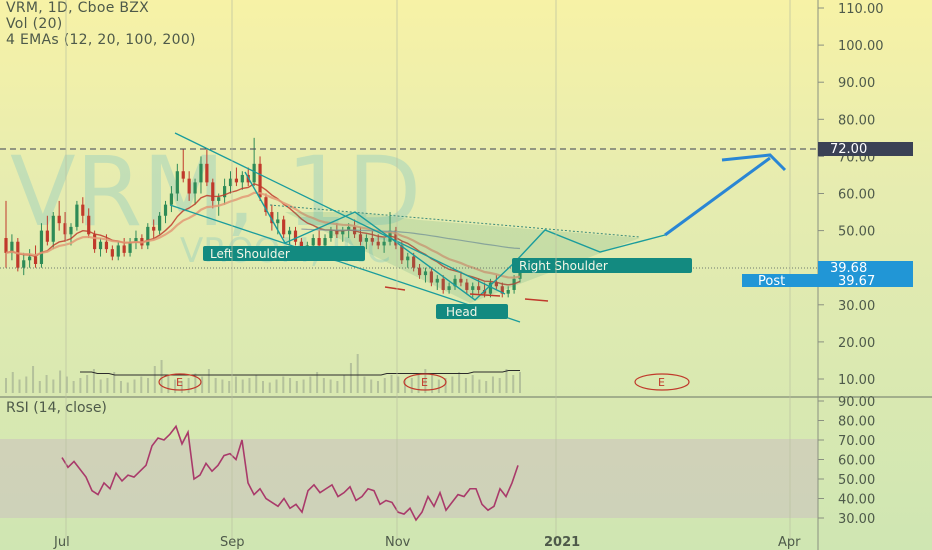 Image resolution: width=932 pixels, height=550 pixels. What do you see at coordinates (56, 408) in the screenshot?
I see `rsi-indicator-label: RSI (14, close)` at bounding box center [56, 408].